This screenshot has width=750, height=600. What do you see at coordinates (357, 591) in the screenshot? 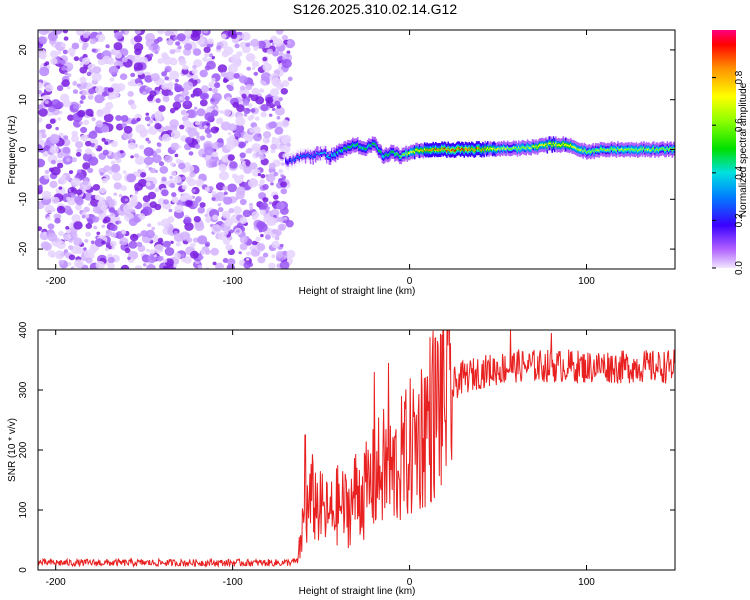
I see `snr-x-label: Height of straight line (km)` at bounding box center [357, 591].